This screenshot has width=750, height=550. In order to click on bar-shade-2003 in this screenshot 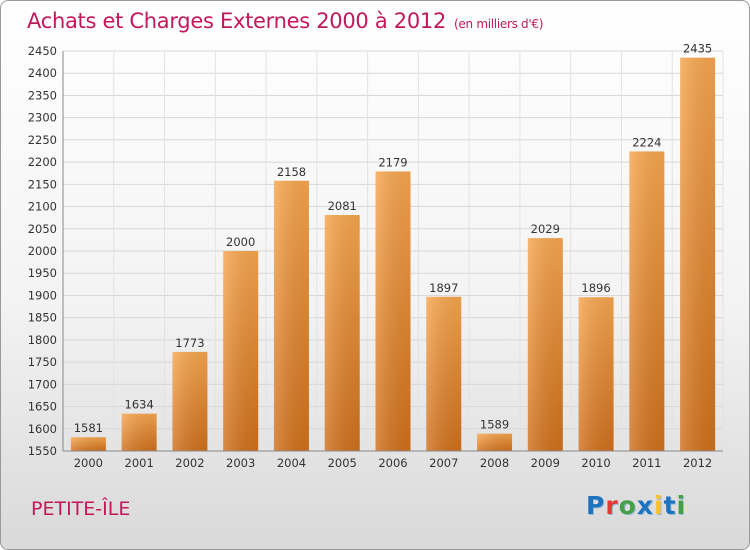, I will do `click(241, 351)`.